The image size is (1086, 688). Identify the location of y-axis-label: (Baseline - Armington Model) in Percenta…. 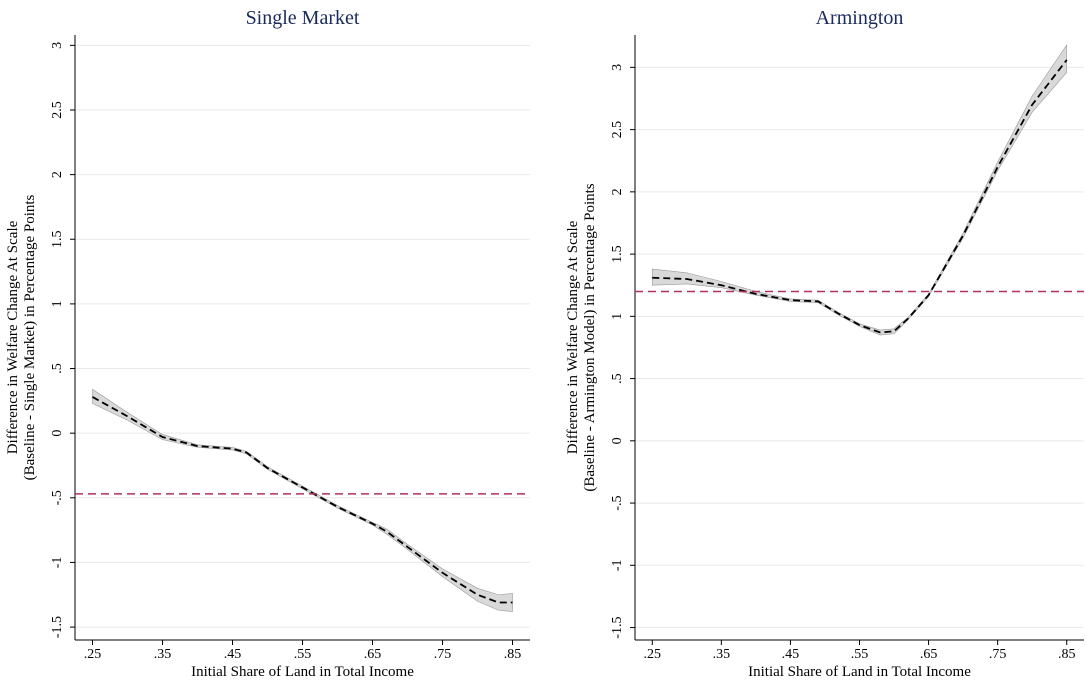
(590, 337).